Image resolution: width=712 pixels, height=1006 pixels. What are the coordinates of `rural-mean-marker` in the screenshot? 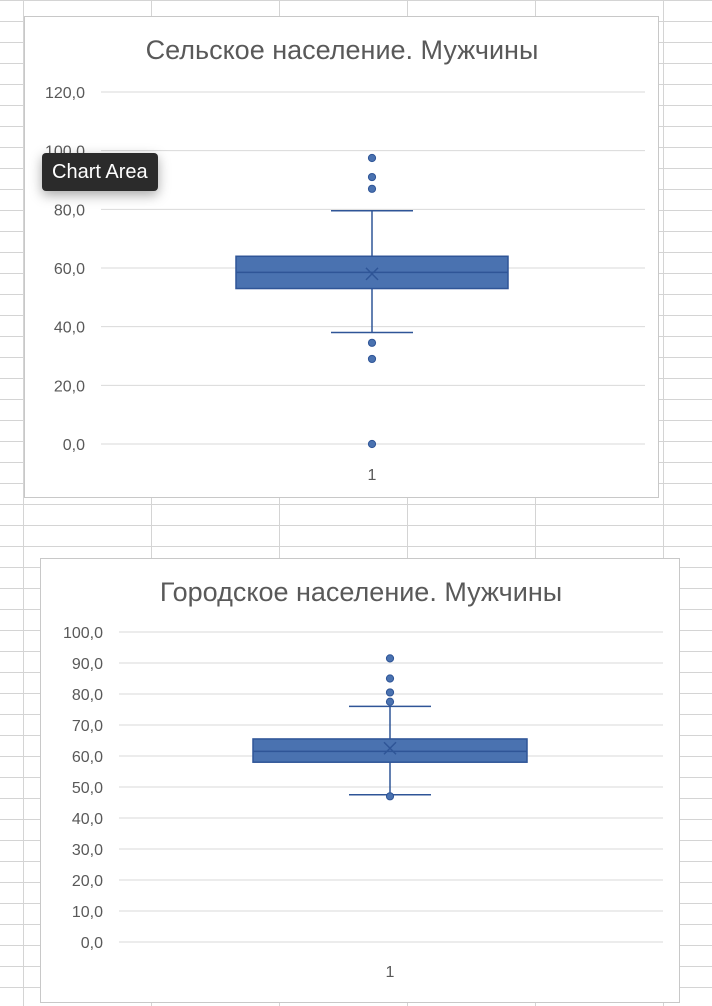 It's located at (372, 274).